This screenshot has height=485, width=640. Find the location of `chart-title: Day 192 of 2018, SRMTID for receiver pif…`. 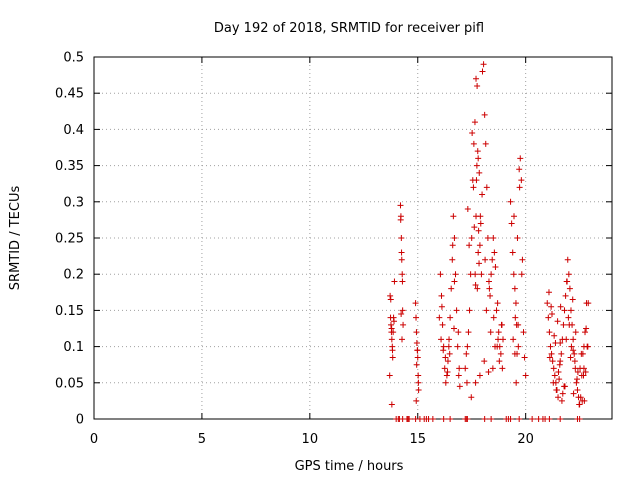

chart-title: Day 192 of 2018, SRMTID for receiver pif… is located at coordinates (349, 28).